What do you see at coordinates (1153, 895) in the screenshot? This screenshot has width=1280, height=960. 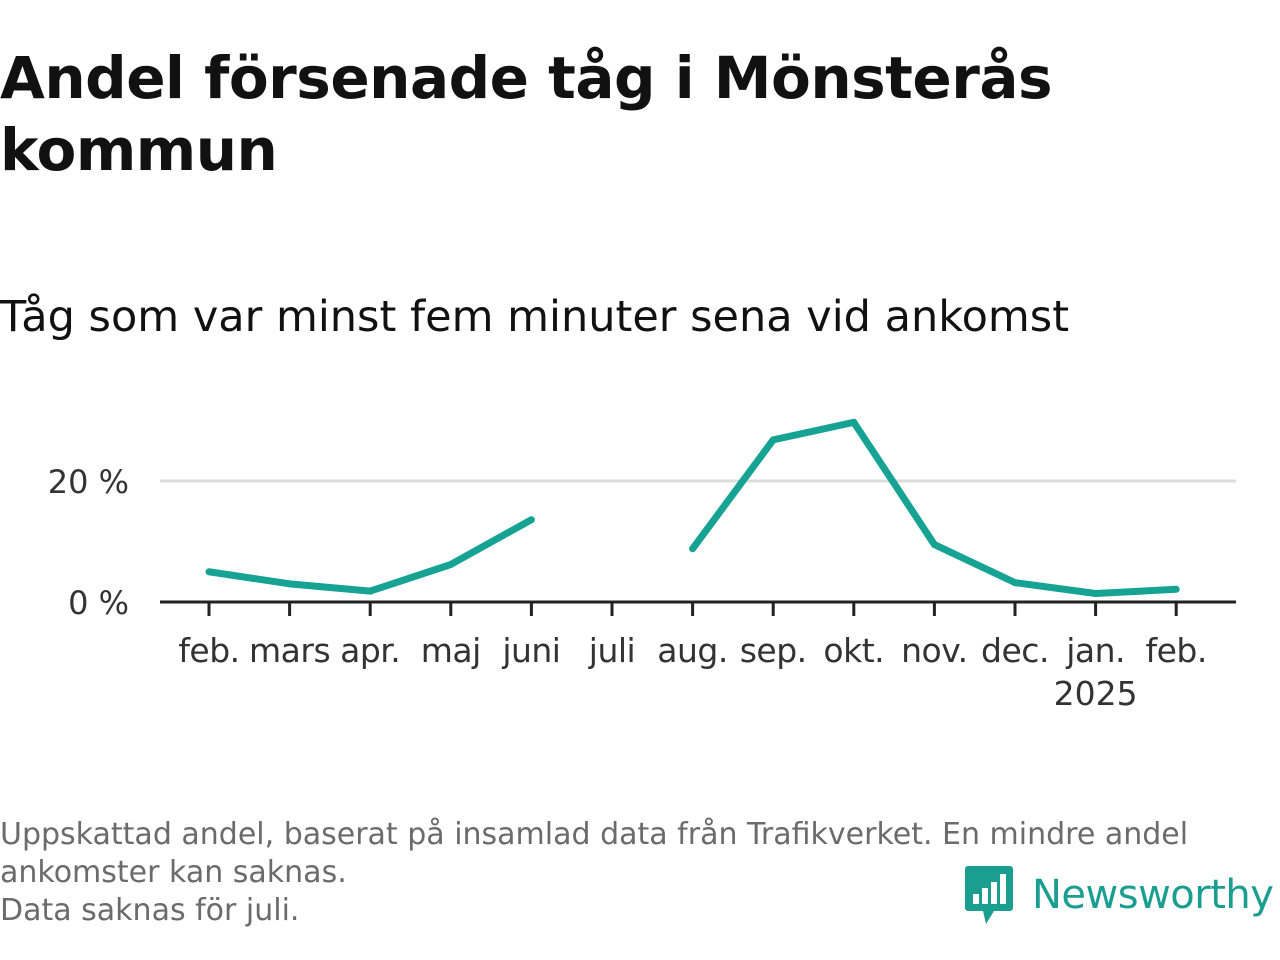 I see `brand-name: Newsworthy` at bounding box center [1153, 895].